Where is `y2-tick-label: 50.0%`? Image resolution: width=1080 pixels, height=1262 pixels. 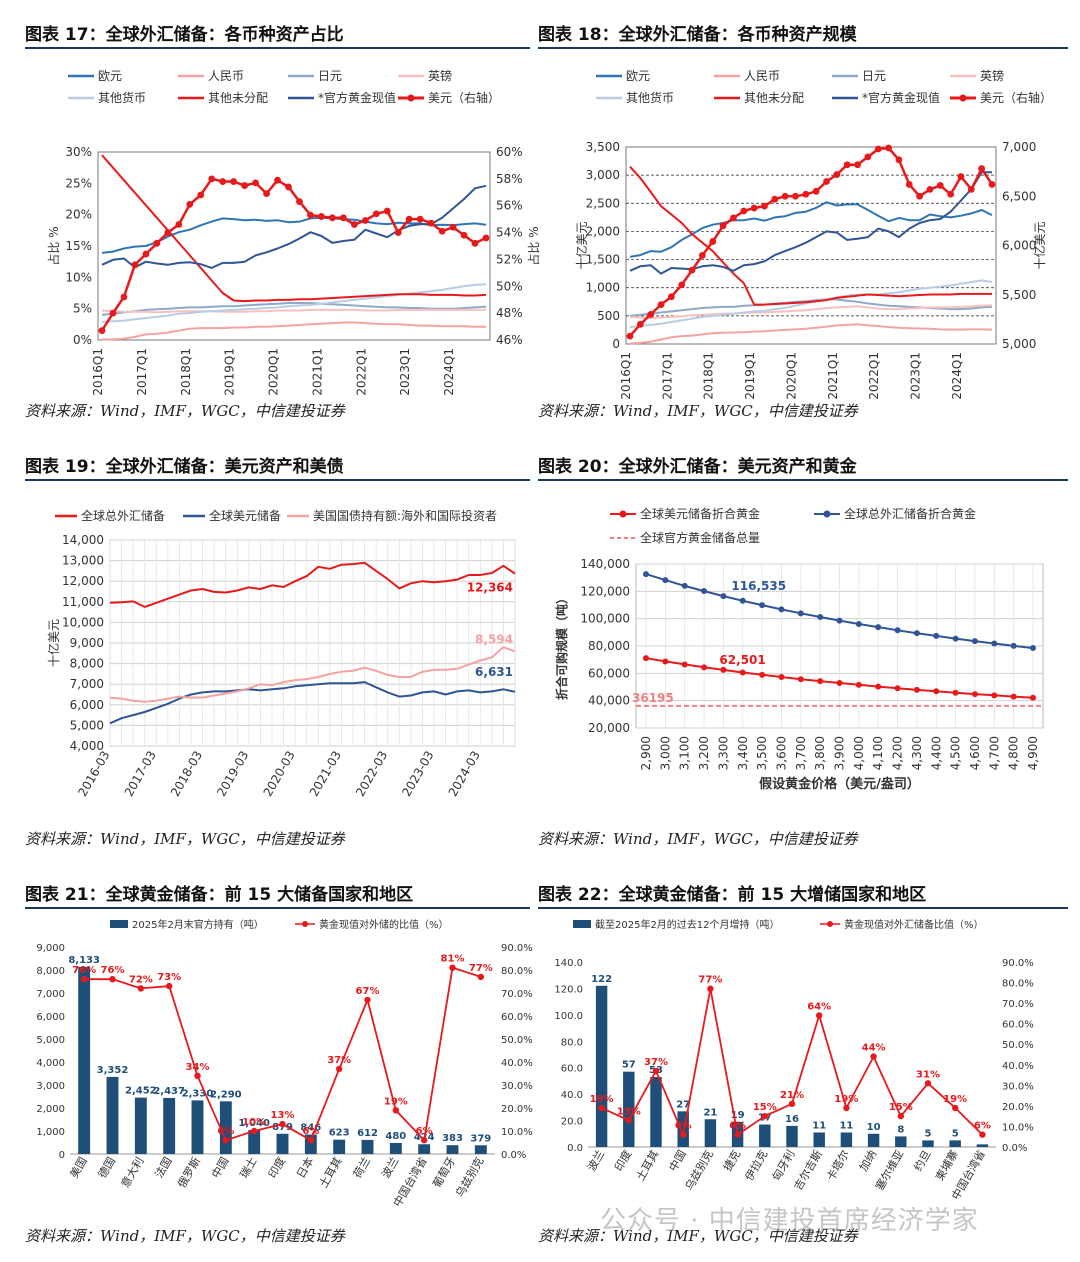
y2-tick-label: 50.0% is located at coordinates (1018, 1045).